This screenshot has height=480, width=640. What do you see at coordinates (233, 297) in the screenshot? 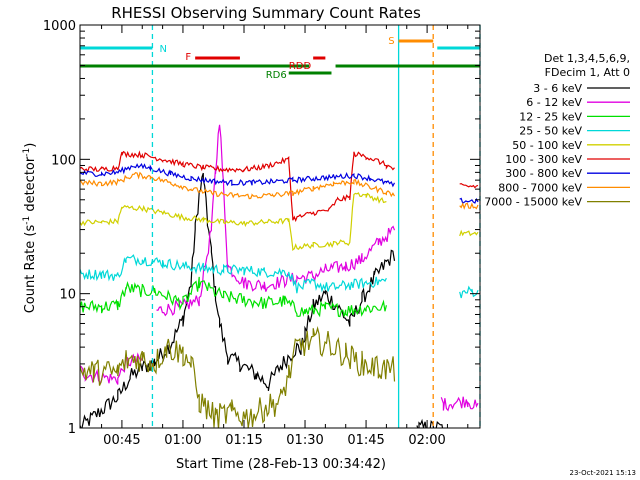
I see `series-line-12-25-kev` at bounding box center [233, 297].